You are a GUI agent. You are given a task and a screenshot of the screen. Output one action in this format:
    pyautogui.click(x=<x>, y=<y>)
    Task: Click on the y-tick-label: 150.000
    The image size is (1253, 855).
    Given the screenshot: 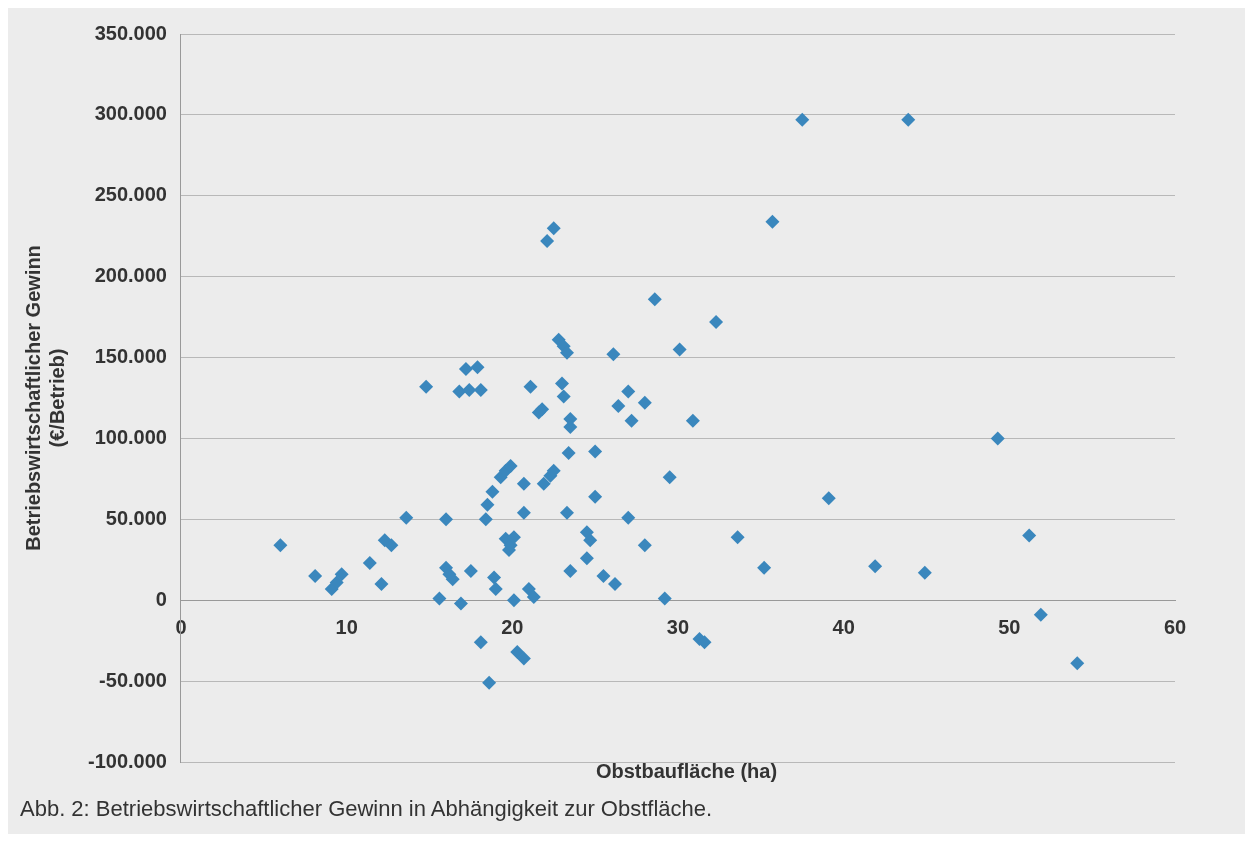 What is the action you would take?
    pyautogui.click(x=130, y=356)
    